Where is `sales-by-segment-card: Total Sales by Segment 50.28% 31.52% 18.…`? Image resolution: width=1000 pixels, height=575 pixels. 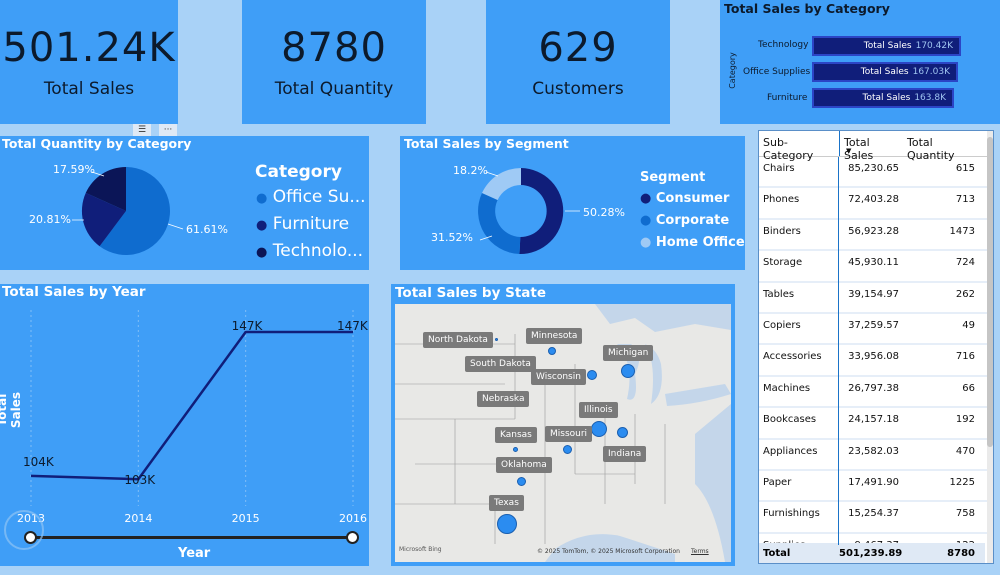 sales-by-segment-card: Total Sales by Segment 50.28% 31.52% 18.… is located at coordinates (572, 203).